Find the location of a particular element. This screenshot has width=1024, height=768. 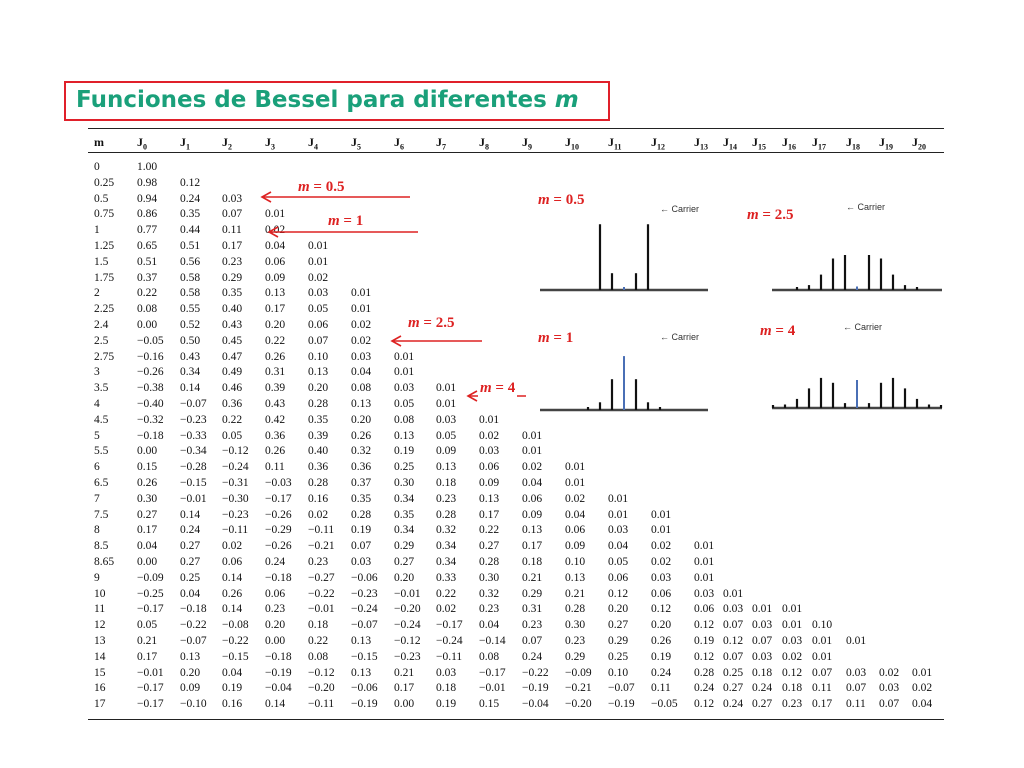

pointer-arrow-head is located at coordinates (266, 197).